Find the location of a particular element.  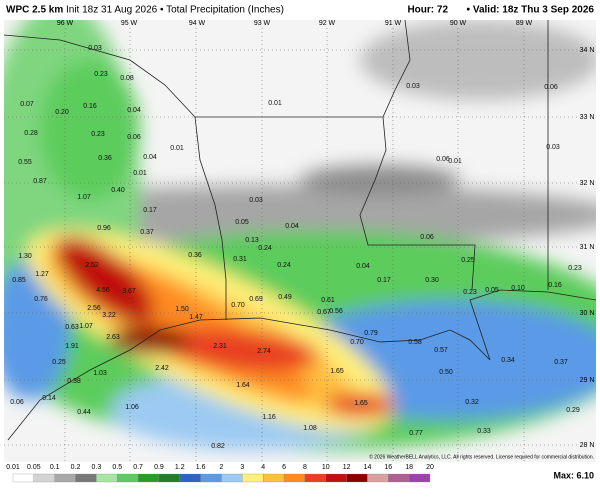

precip-value: 0.31 is located at coordinates (240, 259).